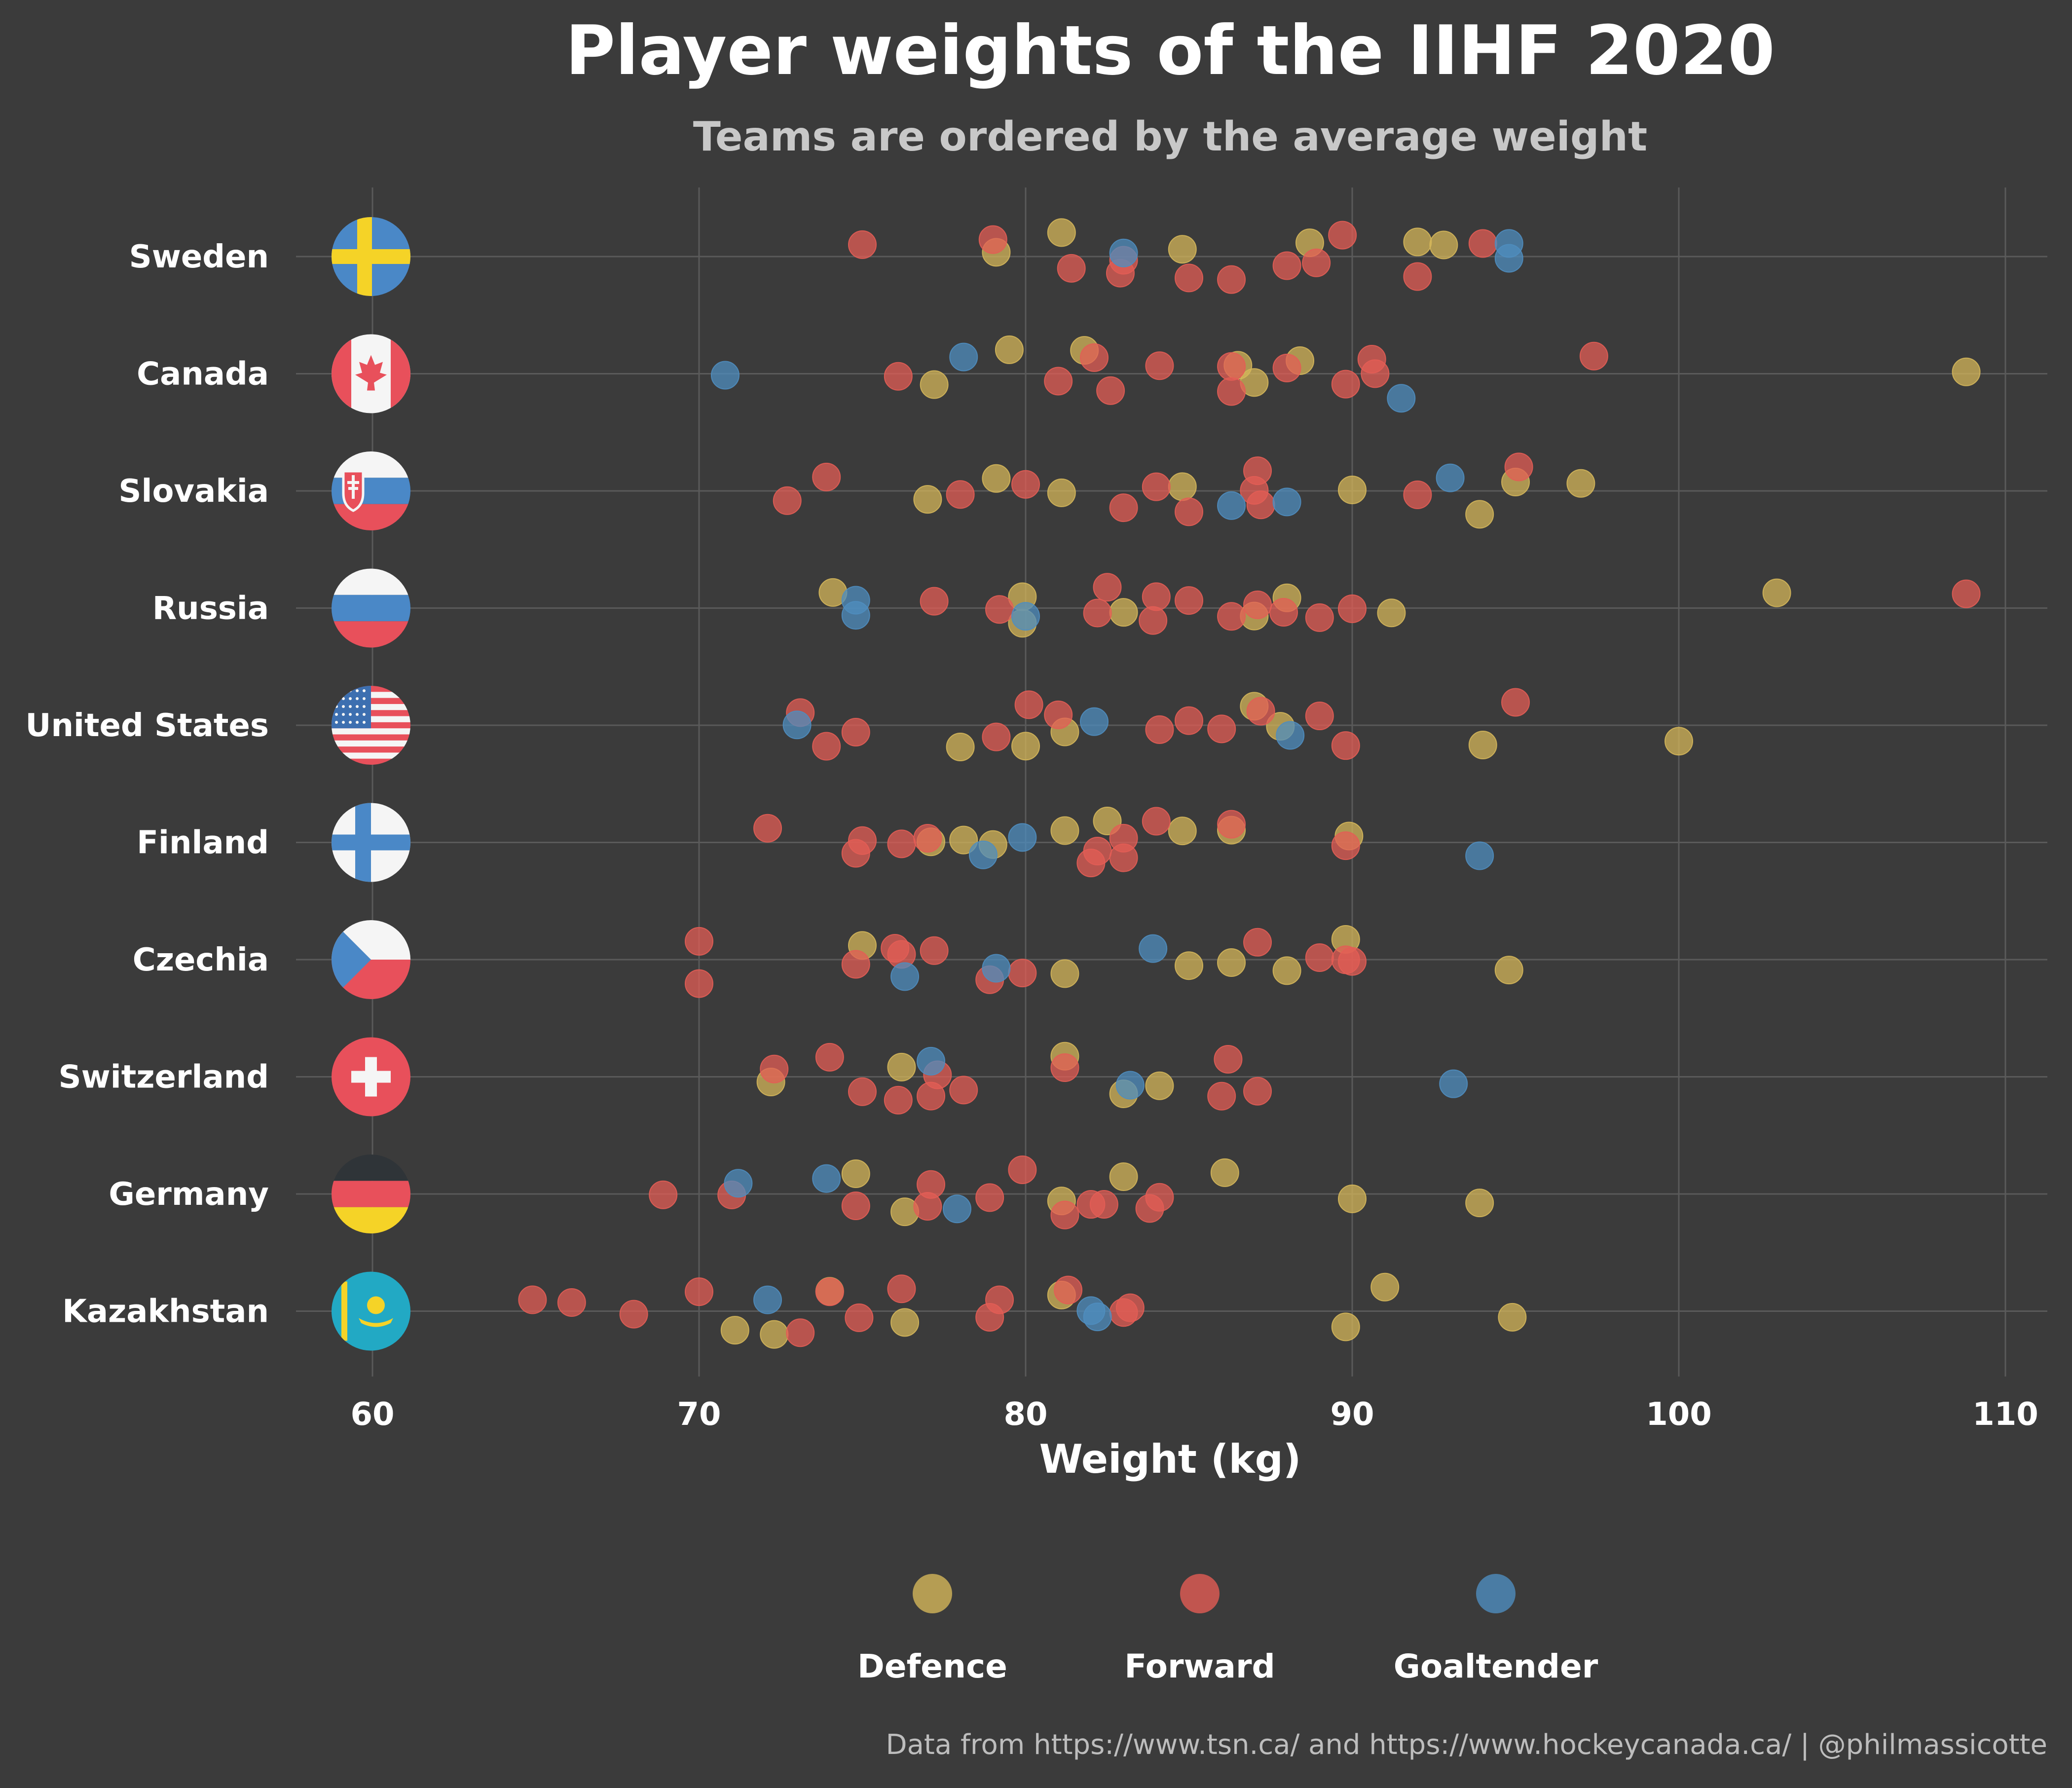  What do you see at coordinates (1170, 136) in the screenshot?
I see `chart-subtitle: Teams are ordered by the average weight` at bounding box center [1170, 136].